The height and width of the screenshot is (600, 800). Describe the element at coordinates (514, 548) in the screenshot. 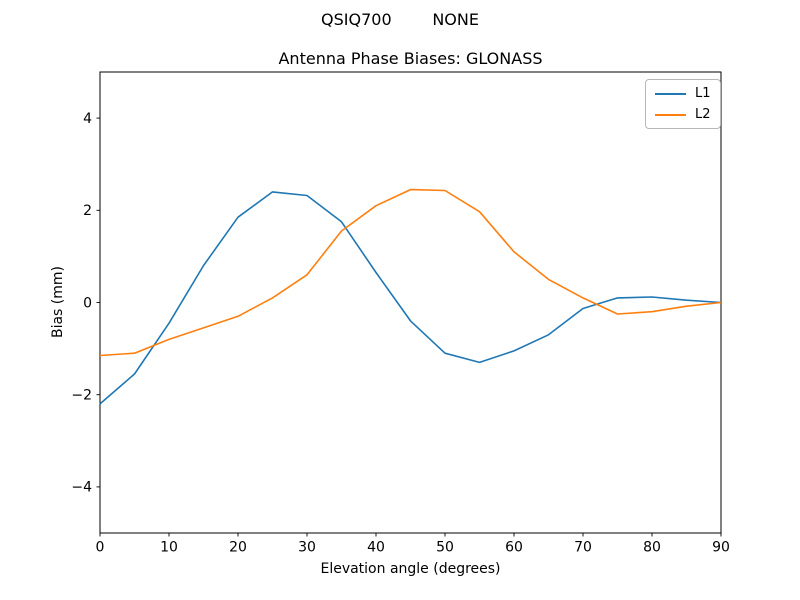

I see `x-tick-label: 60` at that location.